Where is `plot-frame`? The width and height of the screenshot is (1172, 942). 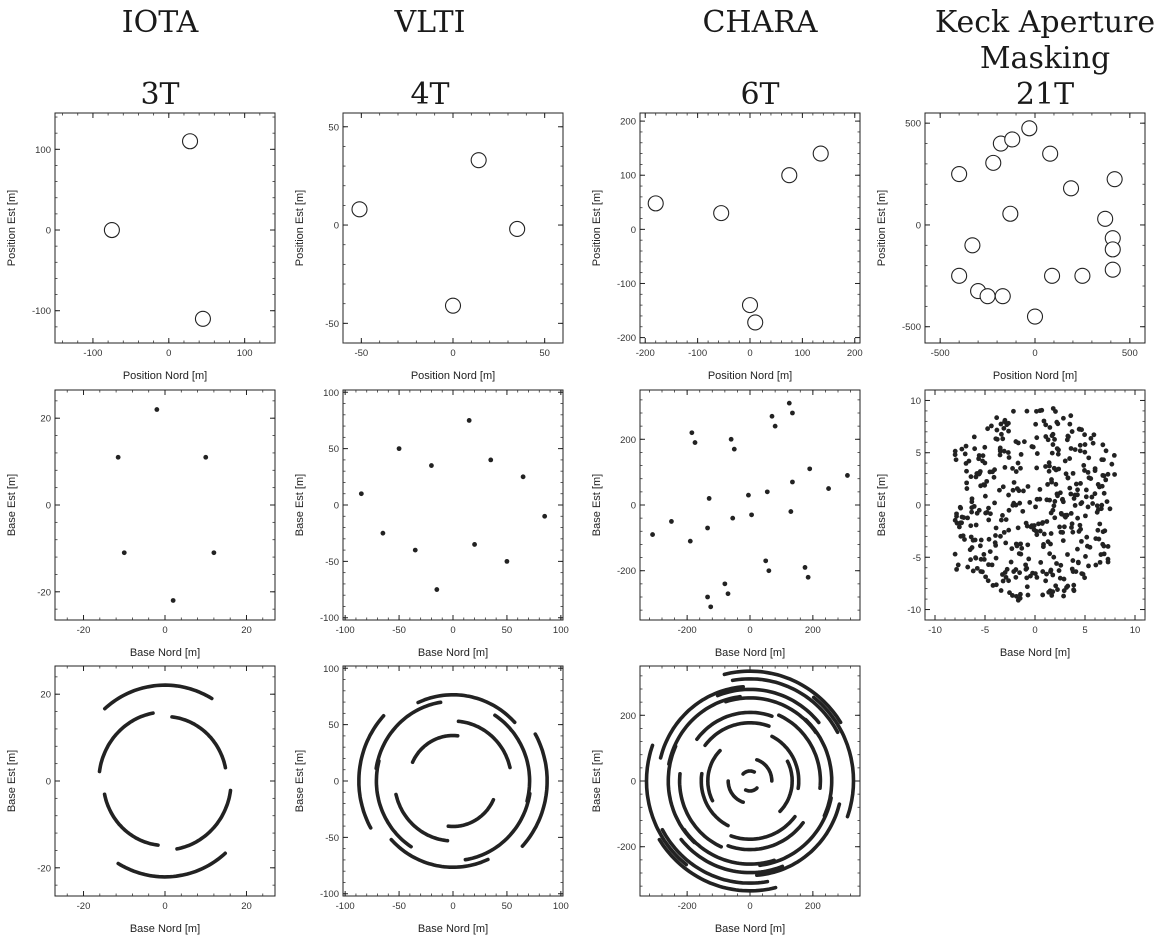 plot-frame is located at coordinates (453, 505).